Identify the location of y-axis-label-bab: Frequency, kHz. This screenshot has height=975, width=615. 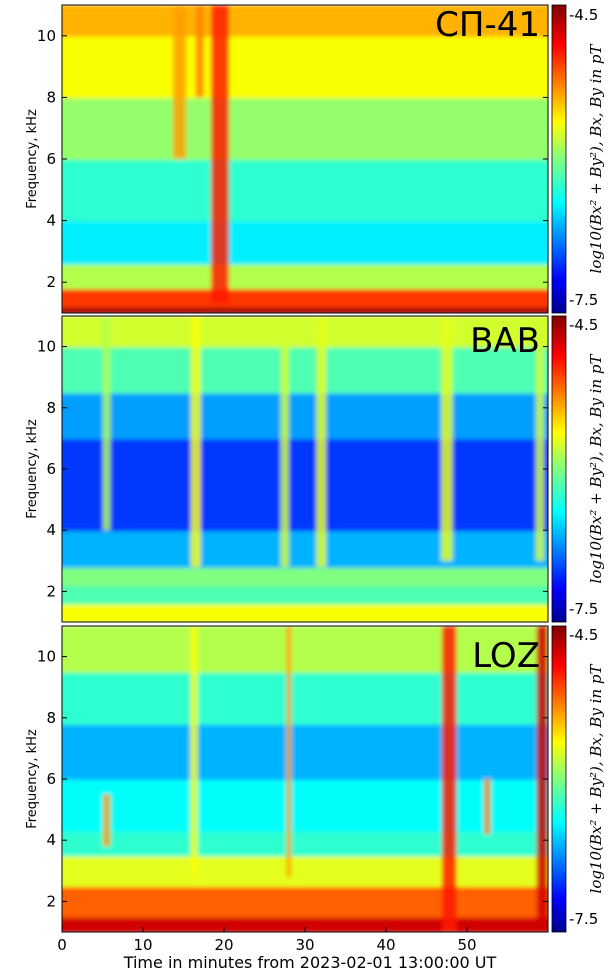
(32, 469).